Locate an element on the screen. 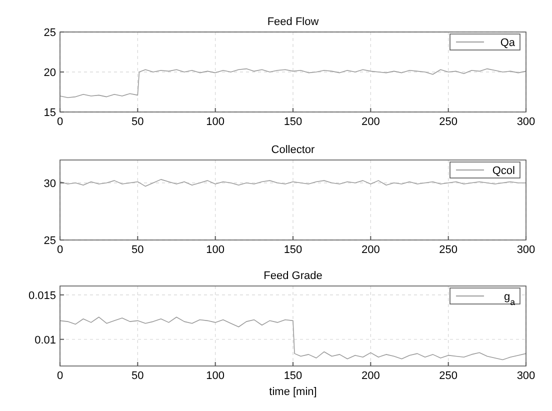 The height and width of the screenshot is (411, 552). legend-label: Qa is located at coordinates (508, 43).